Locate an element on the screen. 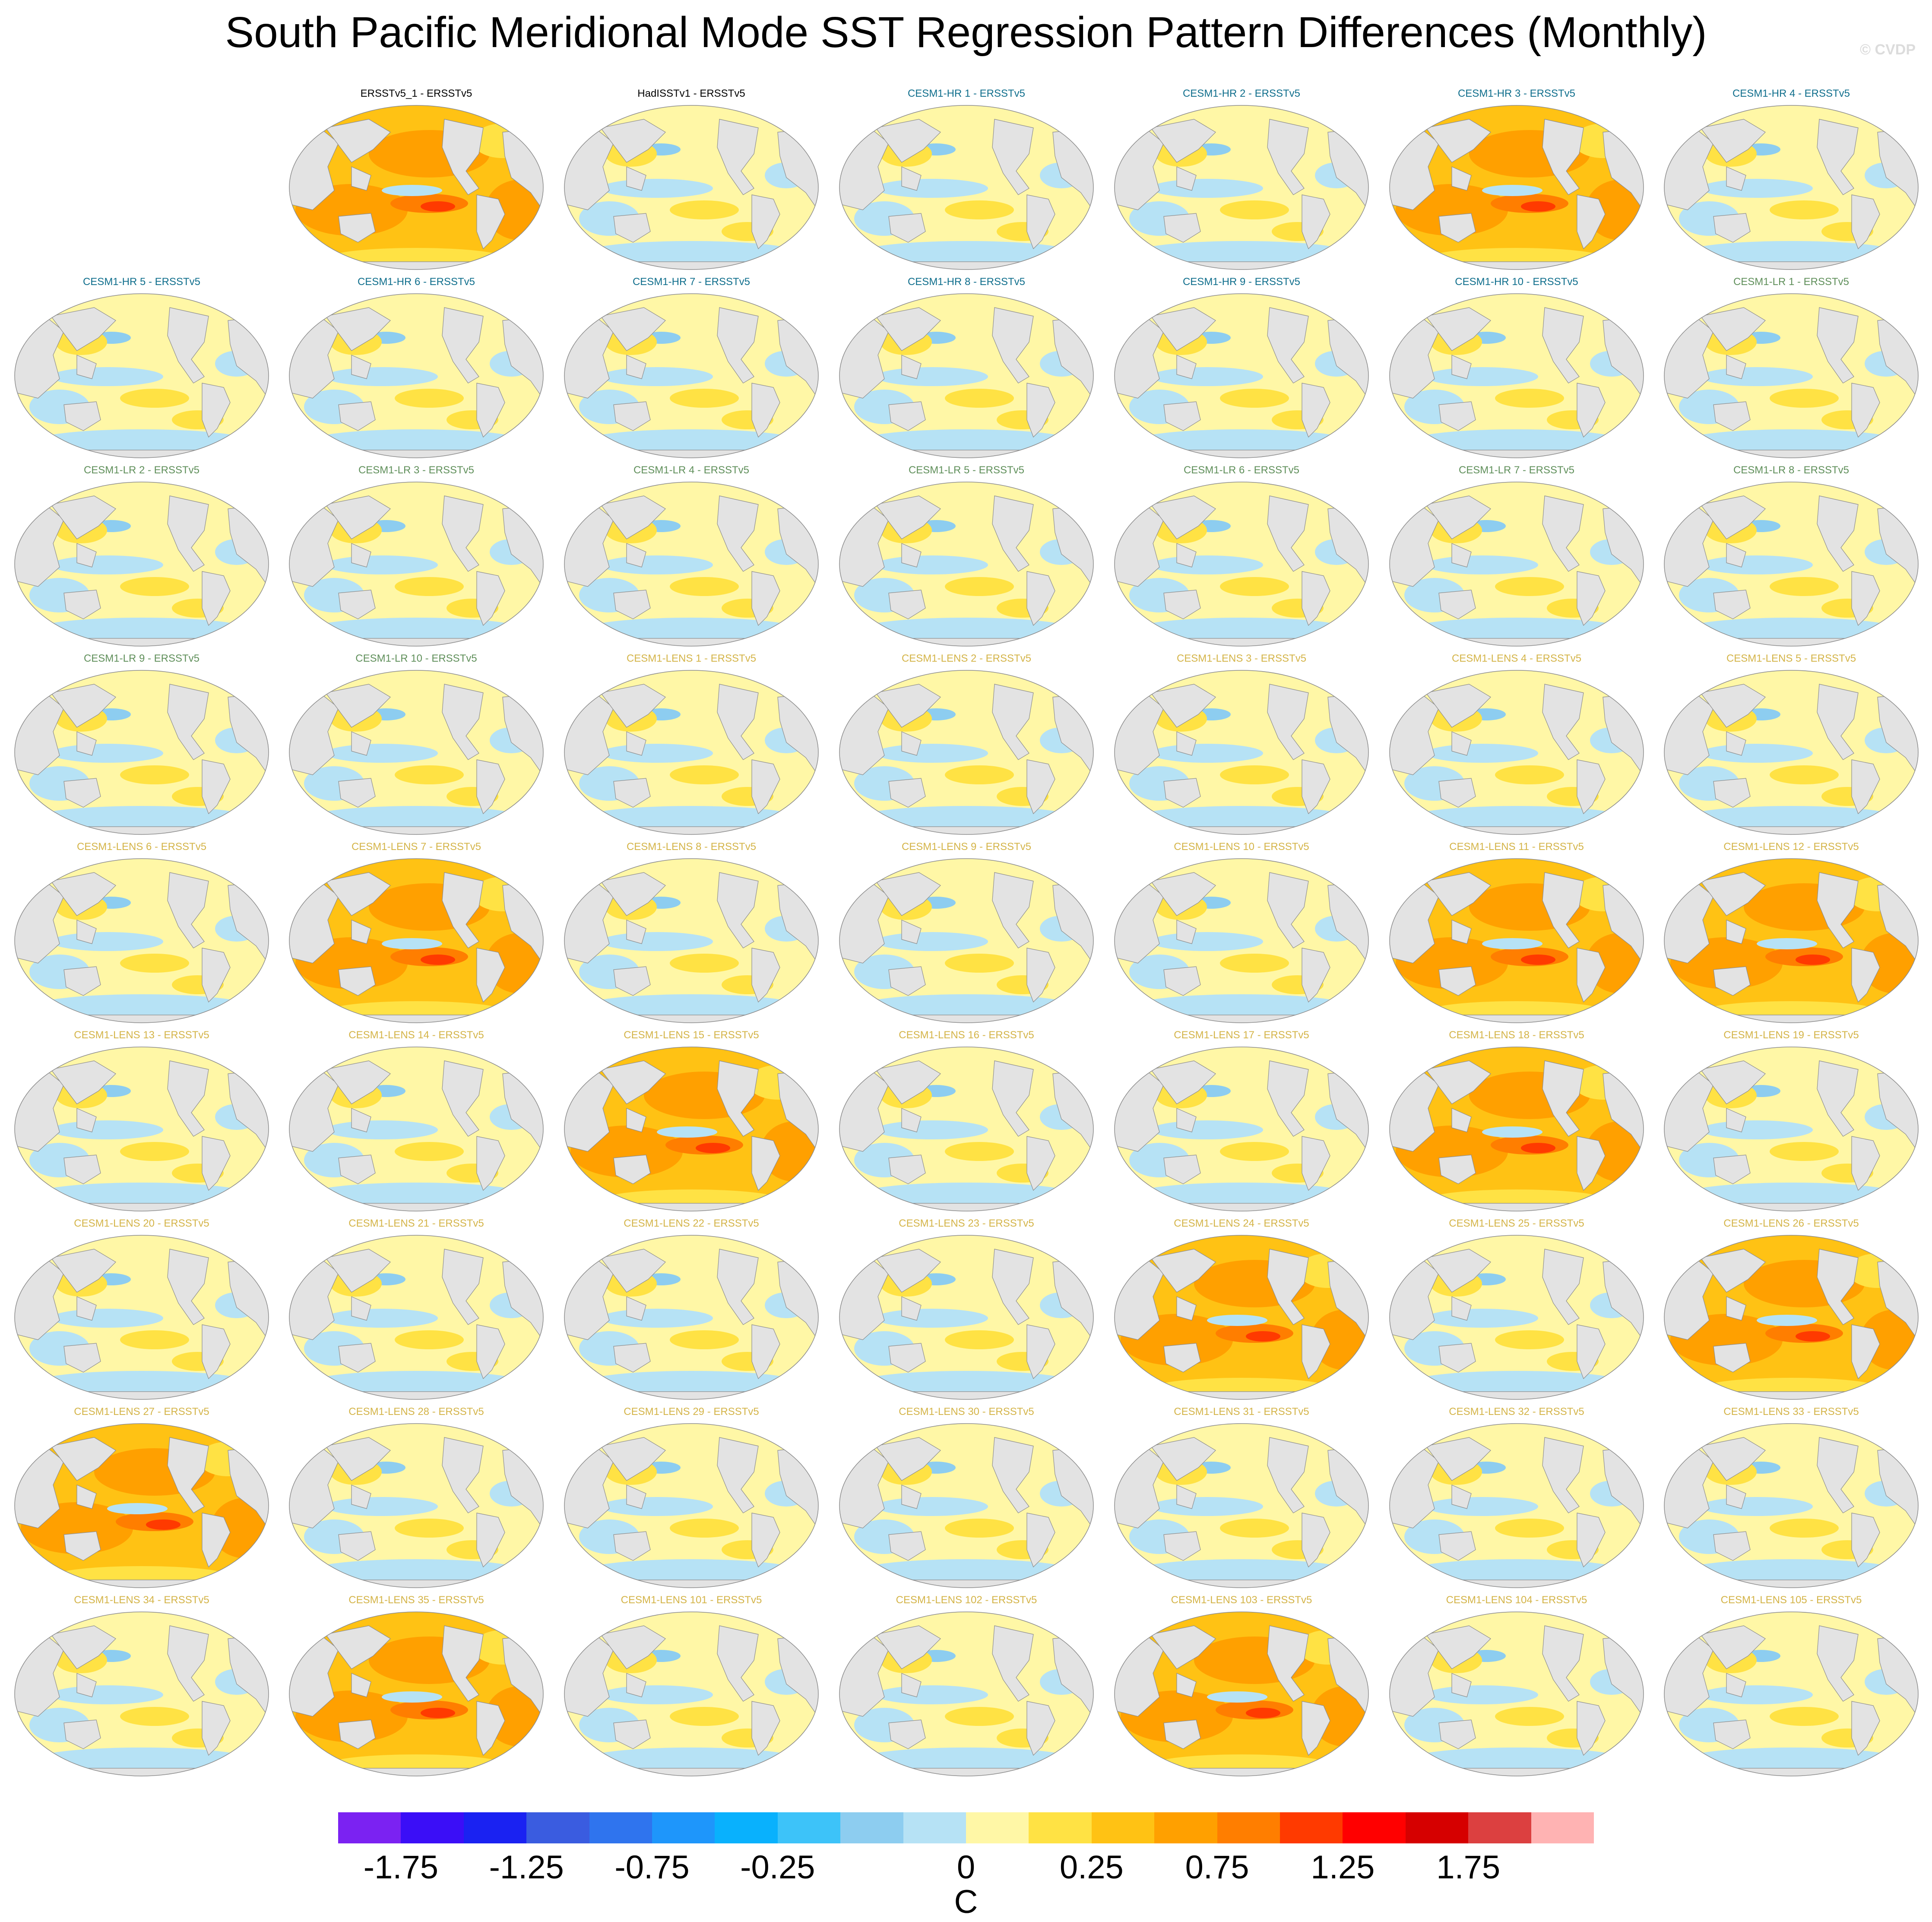 The width and height of the screenshot is (1932, 1922). map-panel: CESM1-LENS 22 - ERSSTv5 is located at coordinates (691, 1311).